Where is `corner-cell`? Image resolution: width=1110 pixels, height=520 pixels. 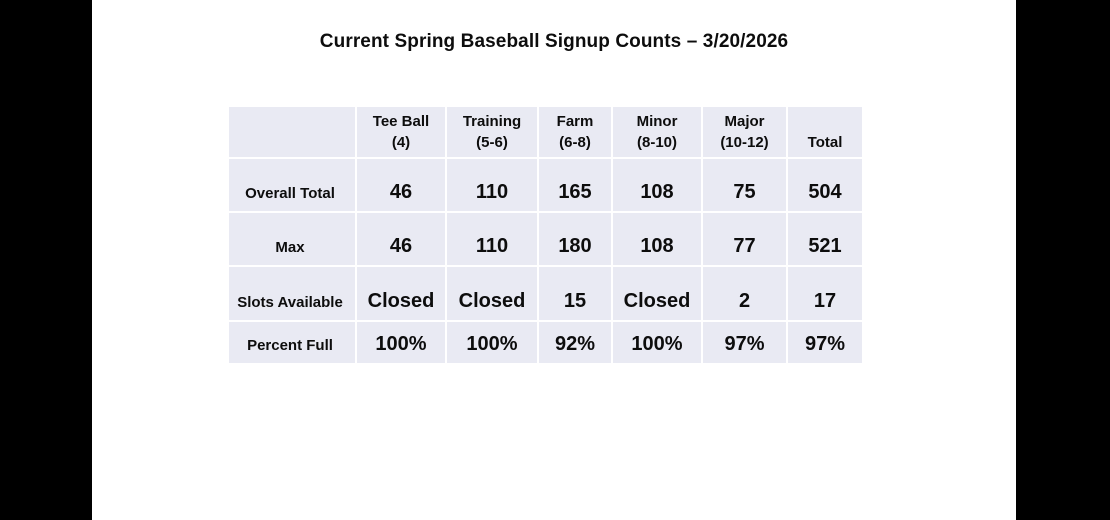 corner-cell is located at coordinates (292, 132).